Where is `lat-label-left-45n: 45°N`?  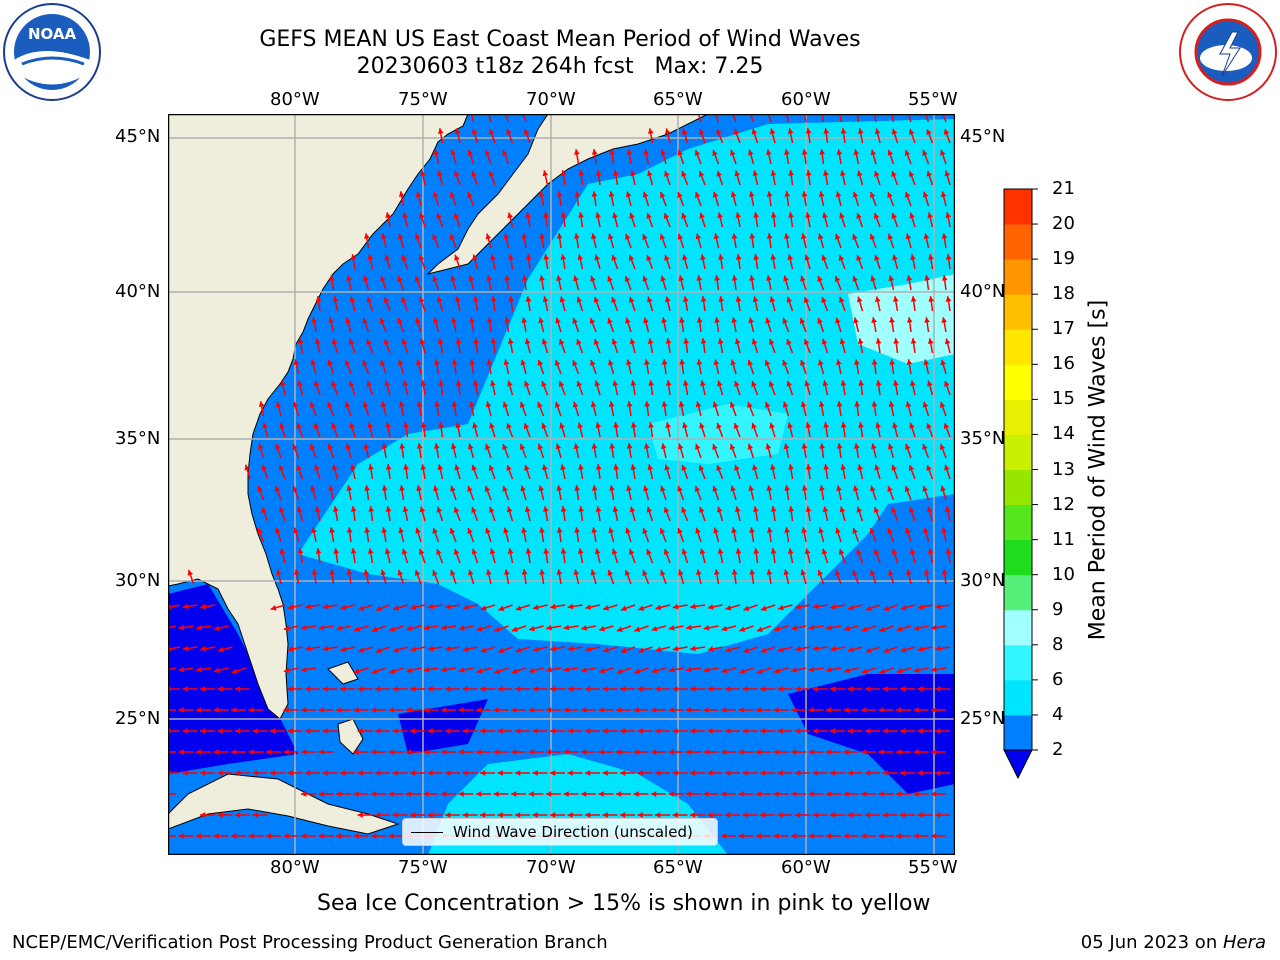 lat-label-left-45n: 45°N is located at coordinates (138, 136).